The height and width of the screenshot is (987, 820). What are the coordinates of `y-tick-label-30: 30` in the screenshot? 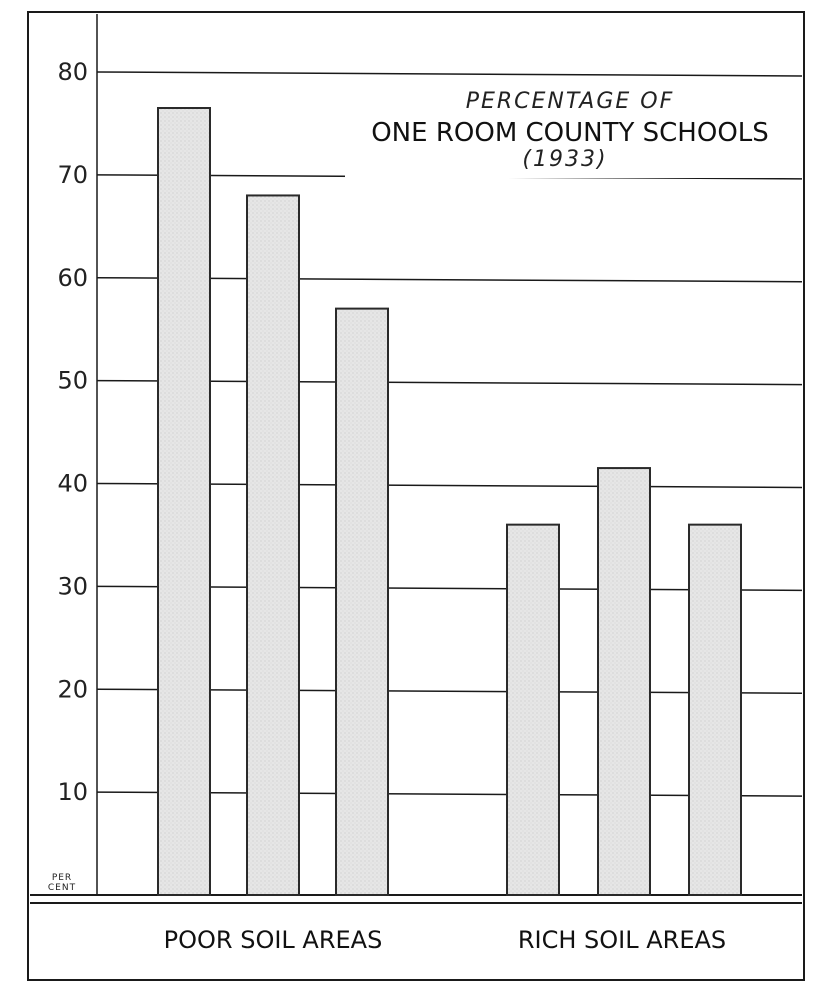 It's located at (72, 586).